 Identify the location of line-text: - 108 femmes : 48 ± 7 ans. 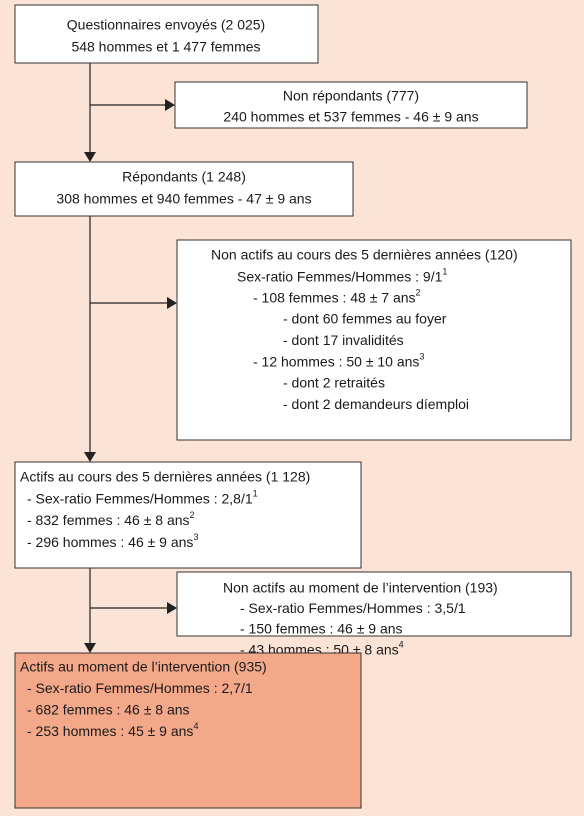
(334, 297).